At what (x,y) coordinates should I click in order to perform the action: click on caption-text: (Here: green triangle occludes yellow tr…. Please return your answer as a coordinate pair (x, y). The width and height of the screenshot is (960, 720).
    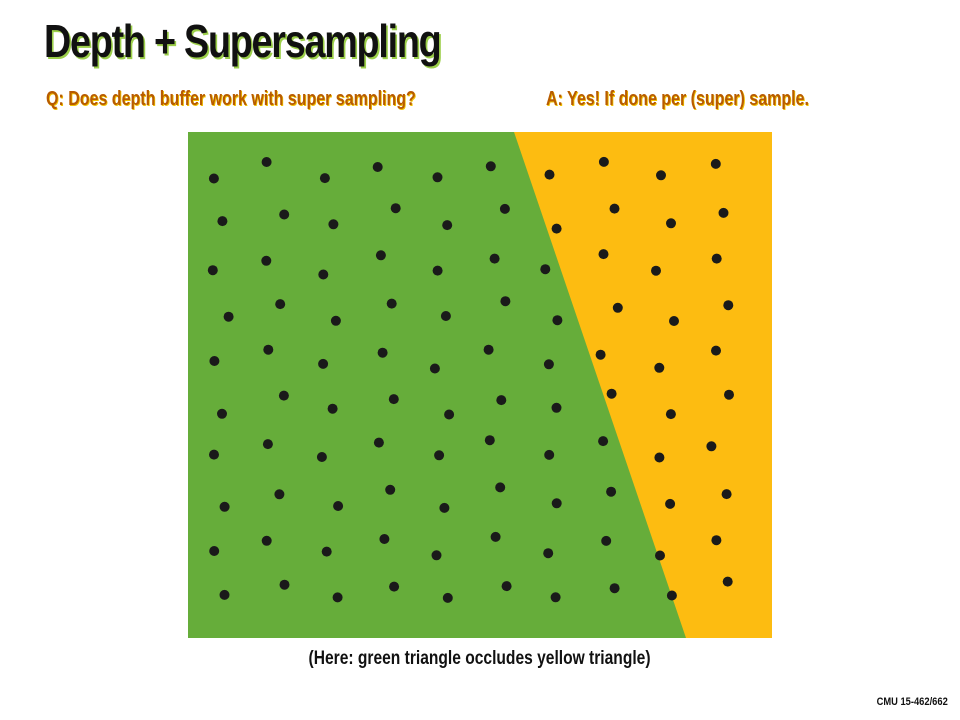
    Looking at the image, I should click on (480, 658).